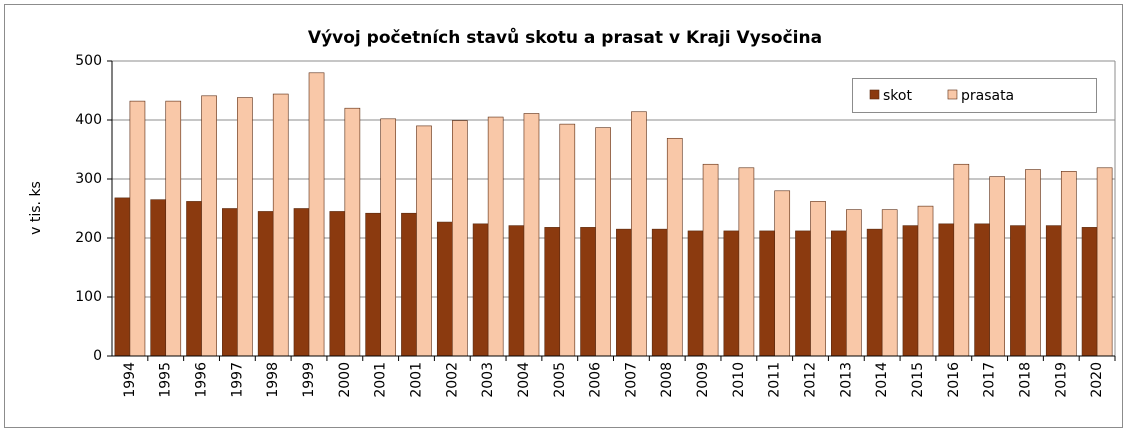 Image resolution: width=1127 pixels, height=432 pixels. I want to click on y-tick-label: 200, so click(88, 238).